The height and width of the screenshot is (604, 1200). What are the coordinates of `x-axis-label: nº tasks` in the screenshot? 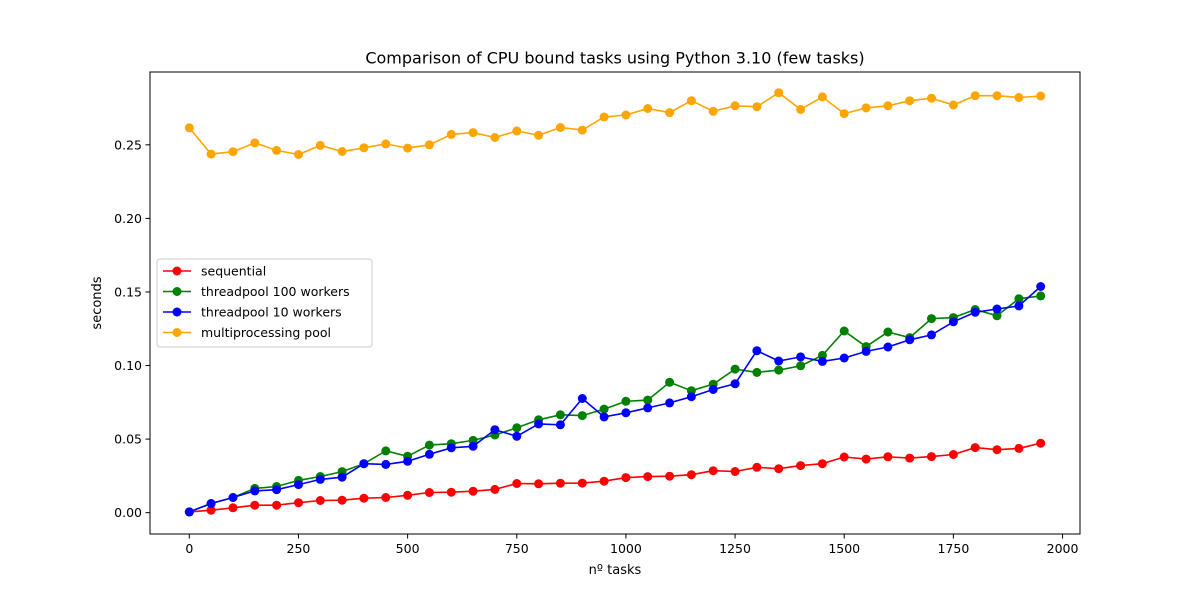 It's located at (615, 570).